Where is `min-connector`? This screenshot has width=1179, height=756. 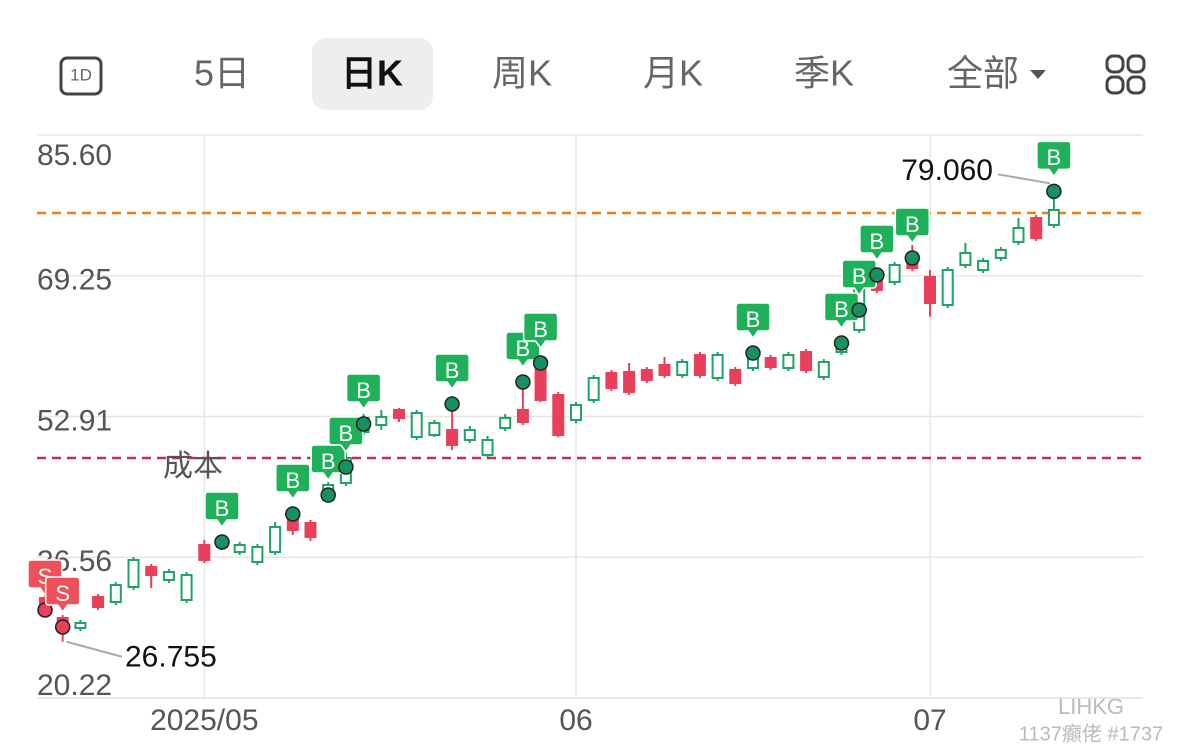
min-connector is located at coordinates (94, 649).